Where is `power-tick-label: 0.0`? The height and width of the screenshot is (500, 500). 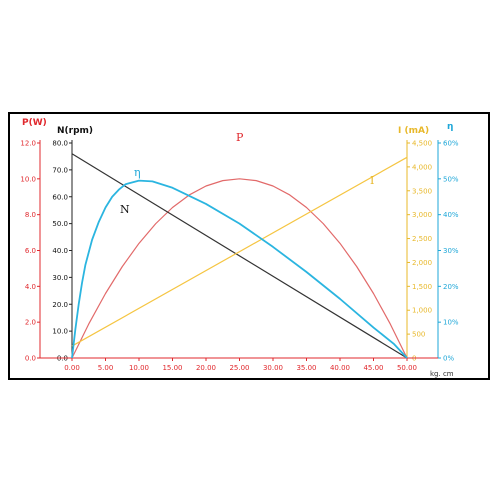
power-tick-label: 0.0 is located at coordinates (30, 359).